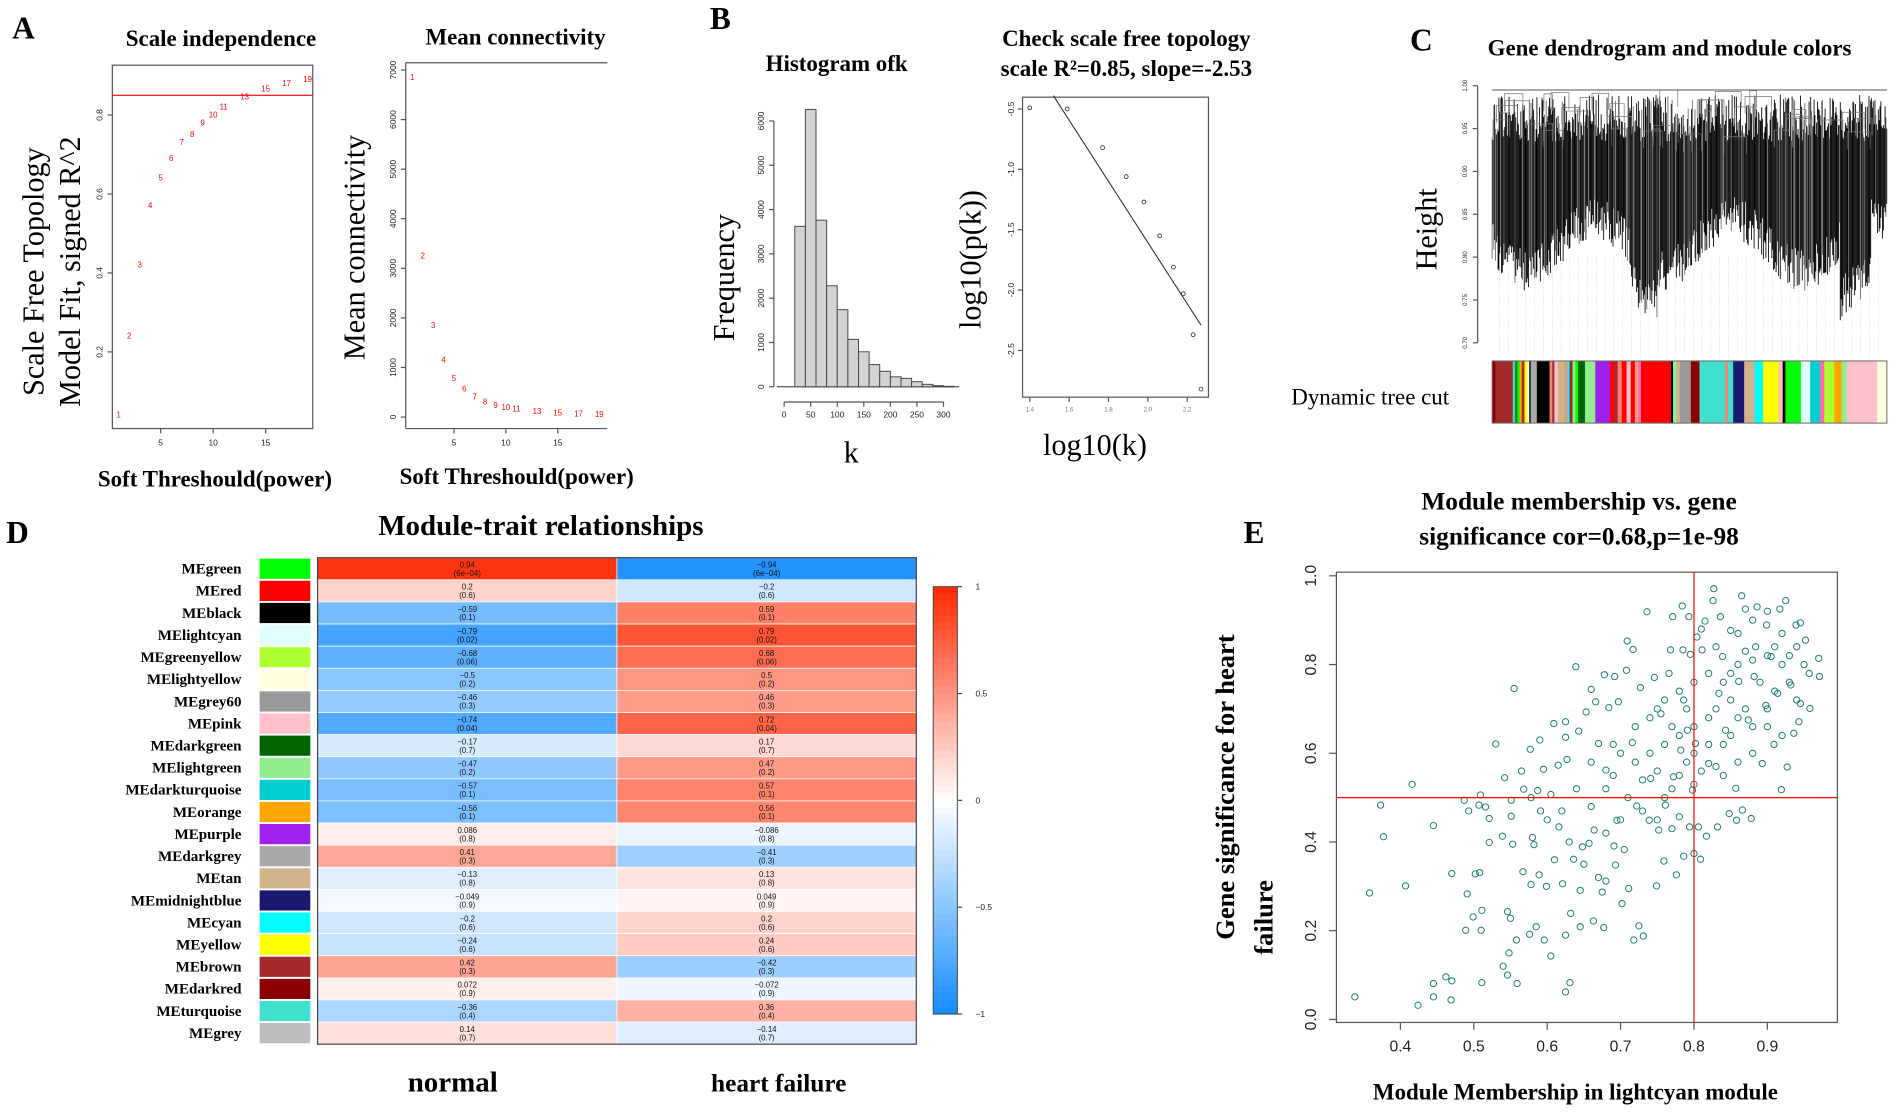 This screenshot has width=1893, height=1113. What do you see at coordinates (467, 661) in the screenshot?
I see `heatmap-cell-pvalue: (0.06)` at bounding box center [467, 661].